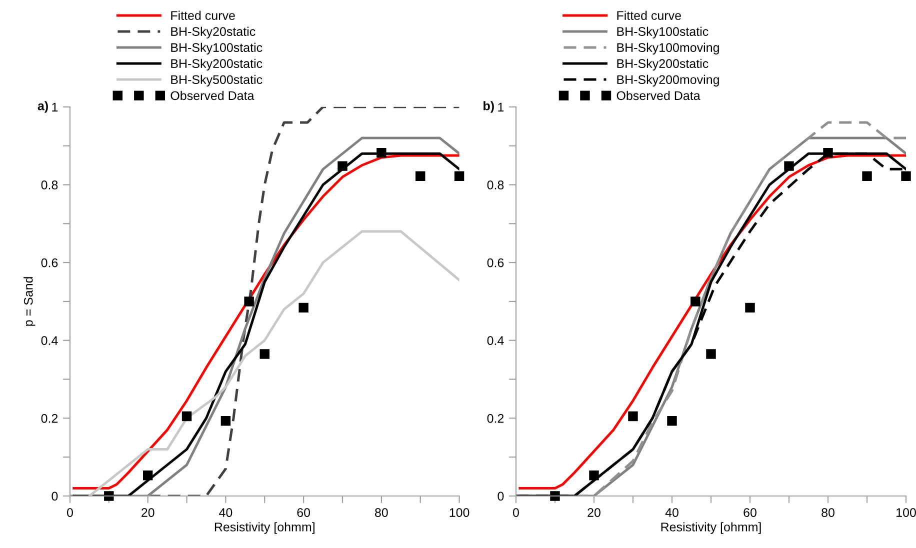 The image size is (916, 548). What do you see at coordinates (668, 80) in the screenshot?
I see `legend-label: BH-Sky200moving` at bounding box center [668, 80].